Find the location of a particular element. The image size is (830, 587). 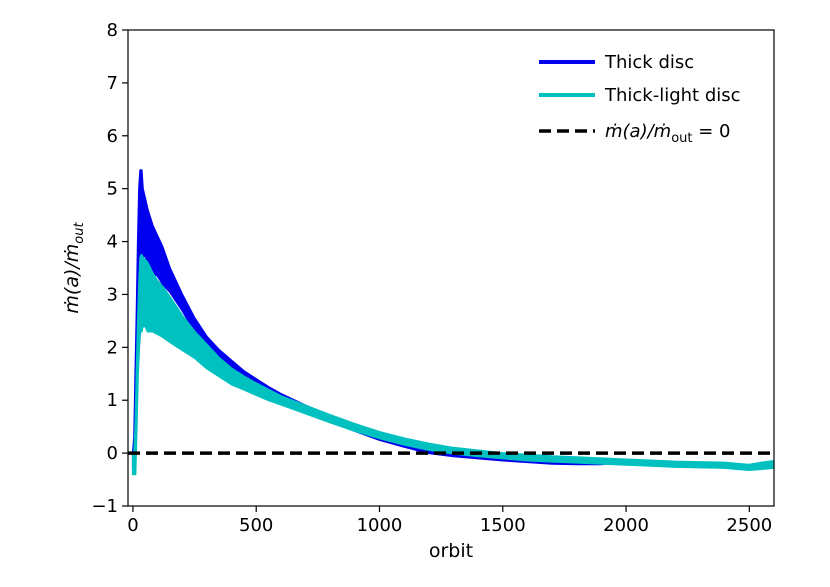

x-axis-label: orbit is located at coordinates (451, 551).